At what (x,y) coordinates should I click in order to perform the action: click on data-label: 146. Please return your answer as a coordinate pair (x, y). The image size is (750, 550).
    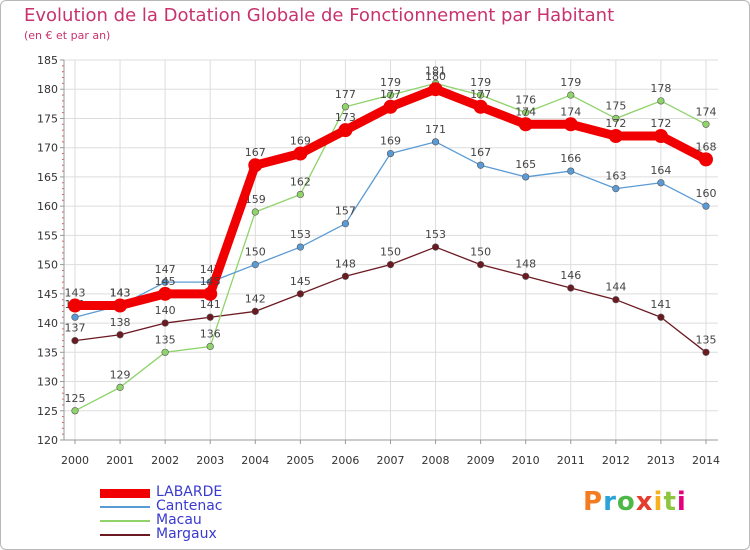
    Looking at the image, I should click on (570, 275).